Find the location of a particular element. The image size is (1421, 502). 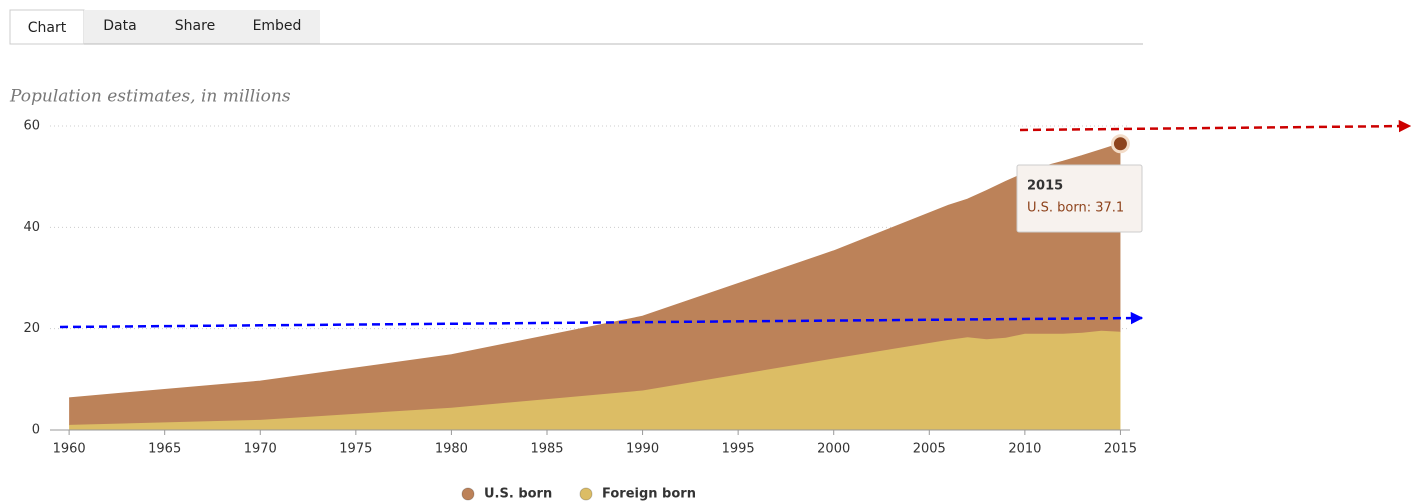

tooltip-box is located at coordinates (1079, 198).